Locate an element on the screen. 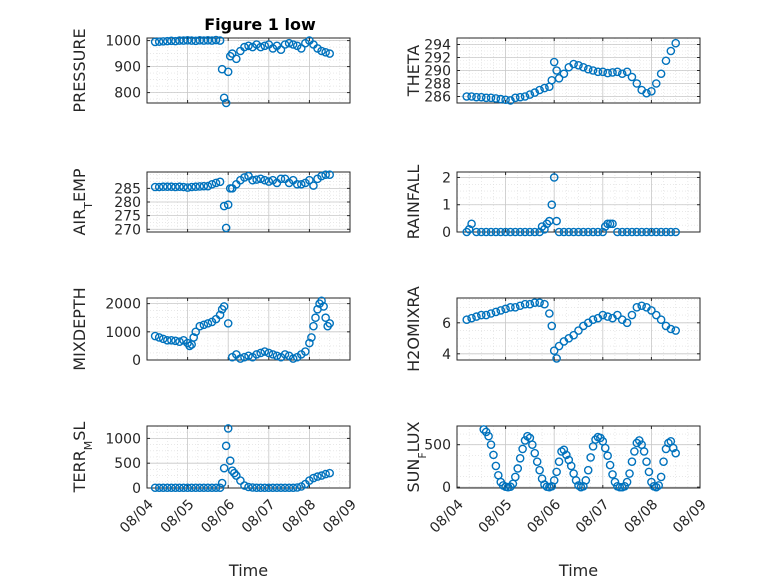  x-axis-label: Time is located at coordinates (248, 570).